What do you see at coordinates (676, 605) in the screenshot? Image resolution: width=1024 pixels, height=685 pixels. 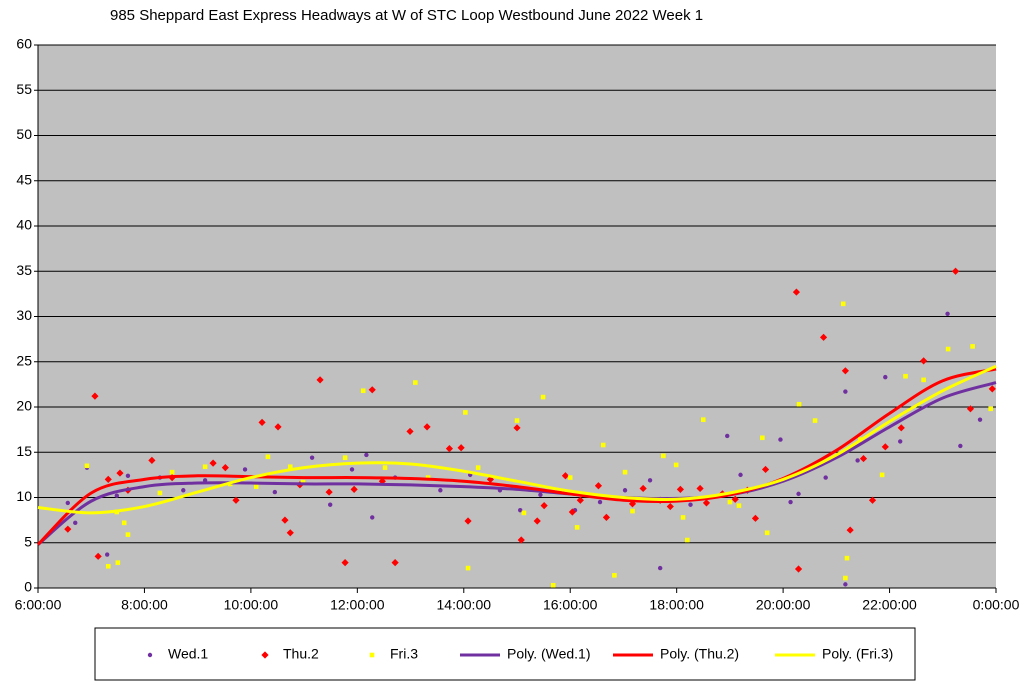 I see `x-tick-label: 18:00:00` at bounding box center [676, 605].